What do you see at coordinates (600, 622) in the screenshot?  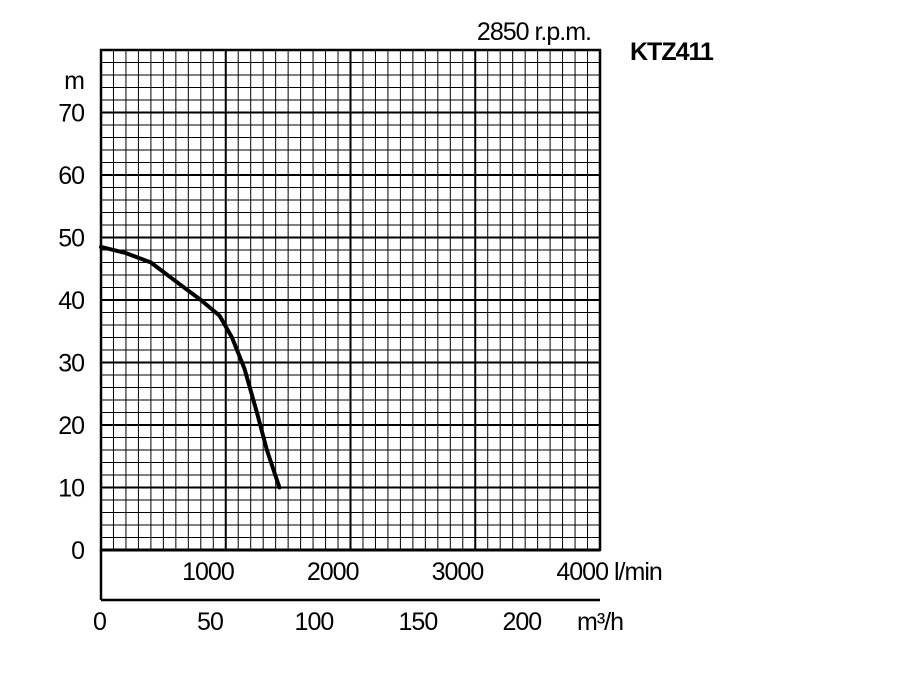 I see `x2-axis-label: m³/h` at bounding box center [600, 622].